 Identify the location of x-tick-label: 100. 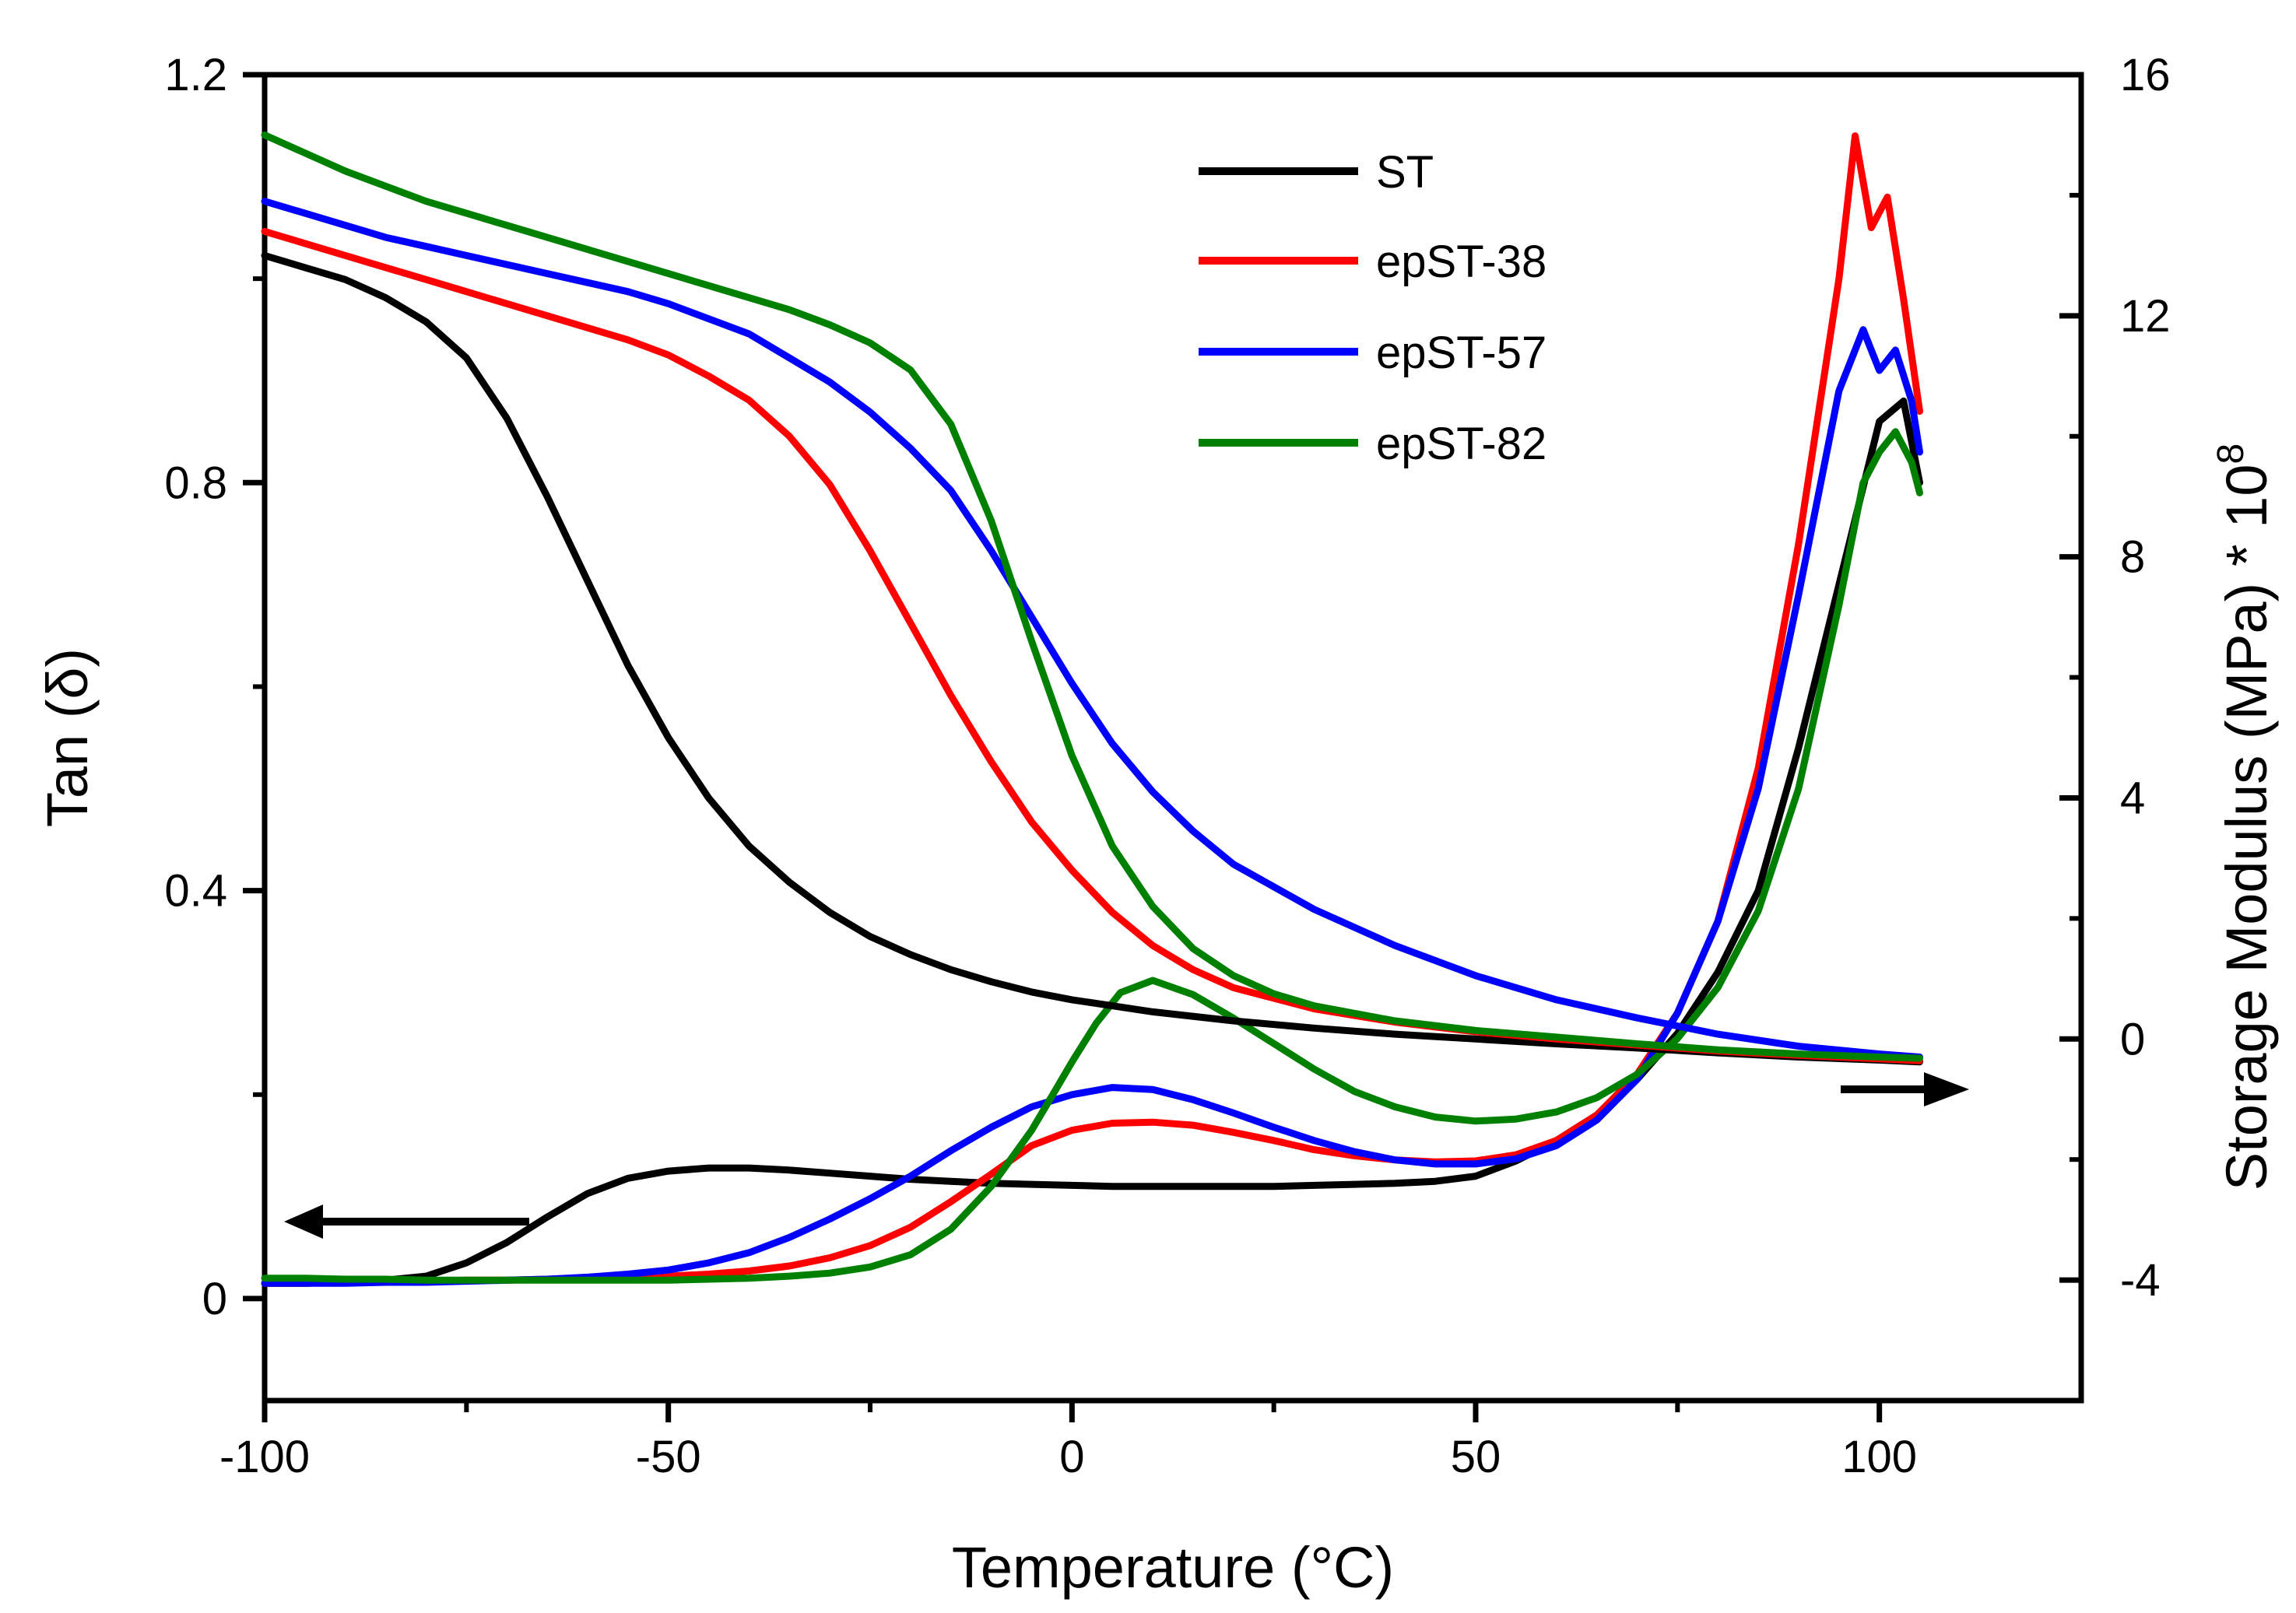
(1879, 1457).